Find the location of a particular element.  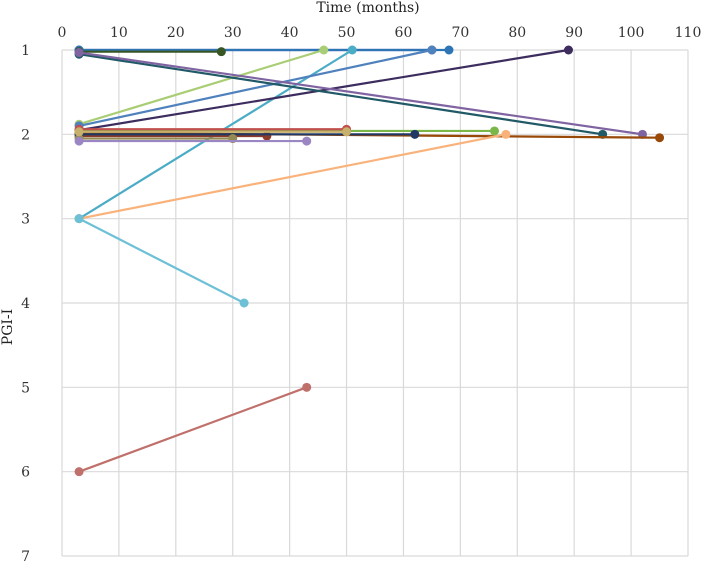

y-tick-label: 4 is located at coordinates (25, 304).